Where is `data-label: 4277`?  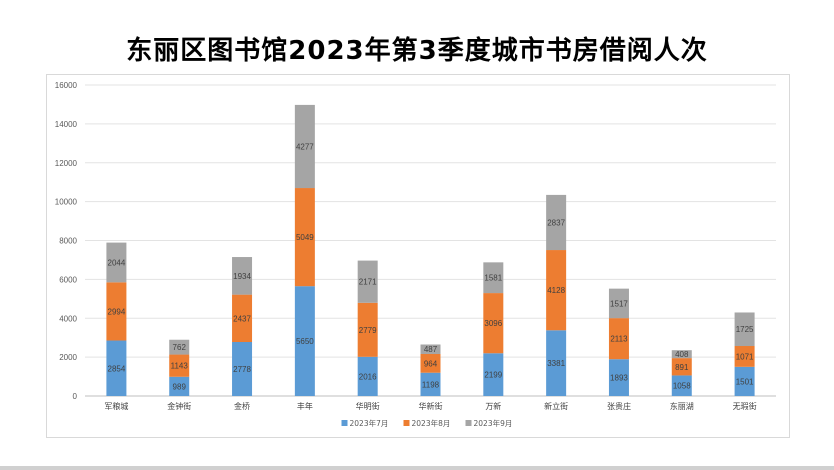 data-label: 4277 is located at coordinates (305, 146).